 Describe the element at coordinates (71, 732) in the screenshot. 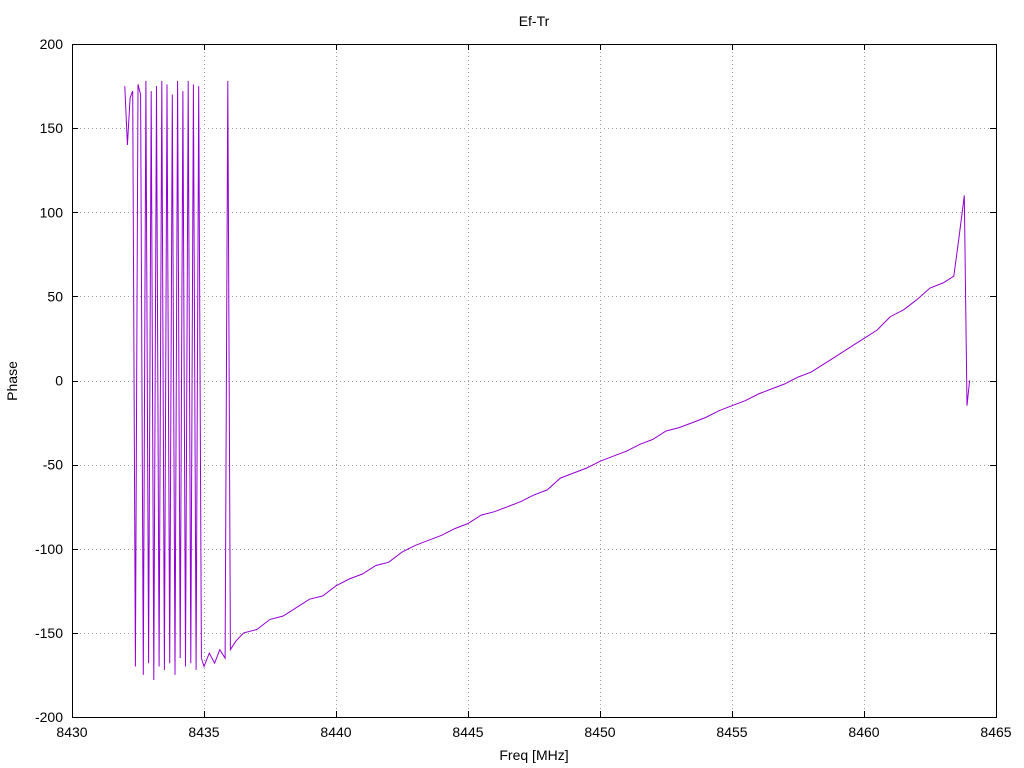

I see `x-tick-label: 8430` at that location.